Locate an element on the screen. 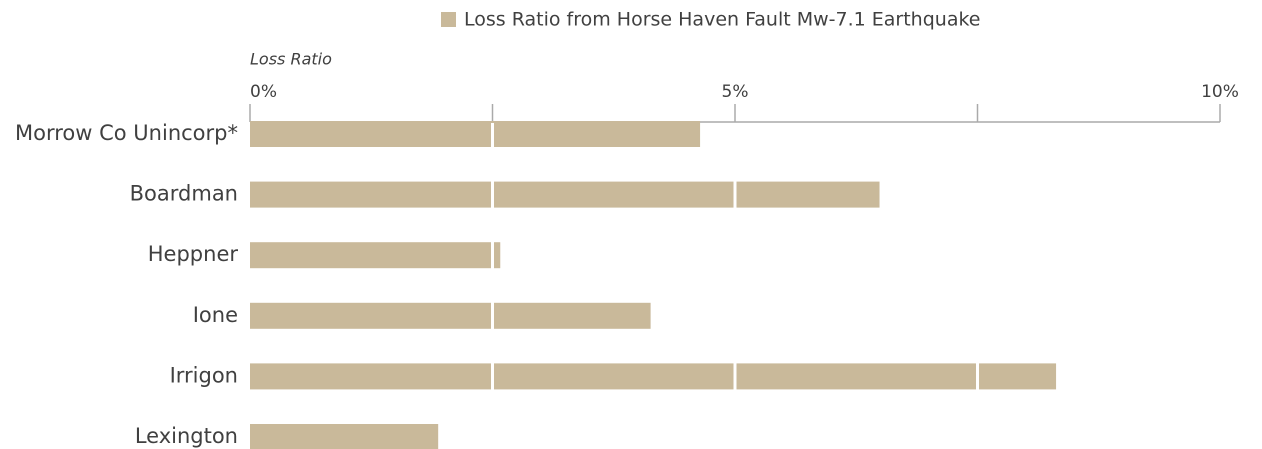  axis-title: Loss Ratio is located at coordinates (291, 59).